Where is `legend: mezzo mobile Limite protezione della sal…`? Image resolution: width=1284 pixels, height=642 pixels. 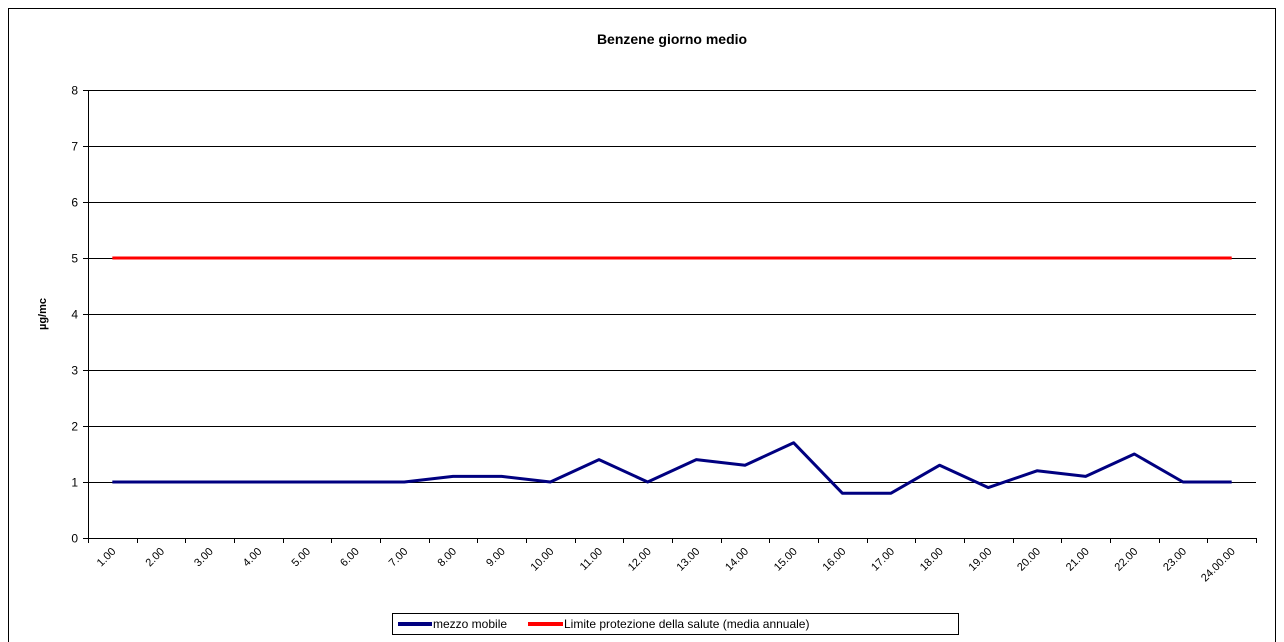 legend: mezzo mobile Limite protezione della sal… is located at coordinates (675, 624).